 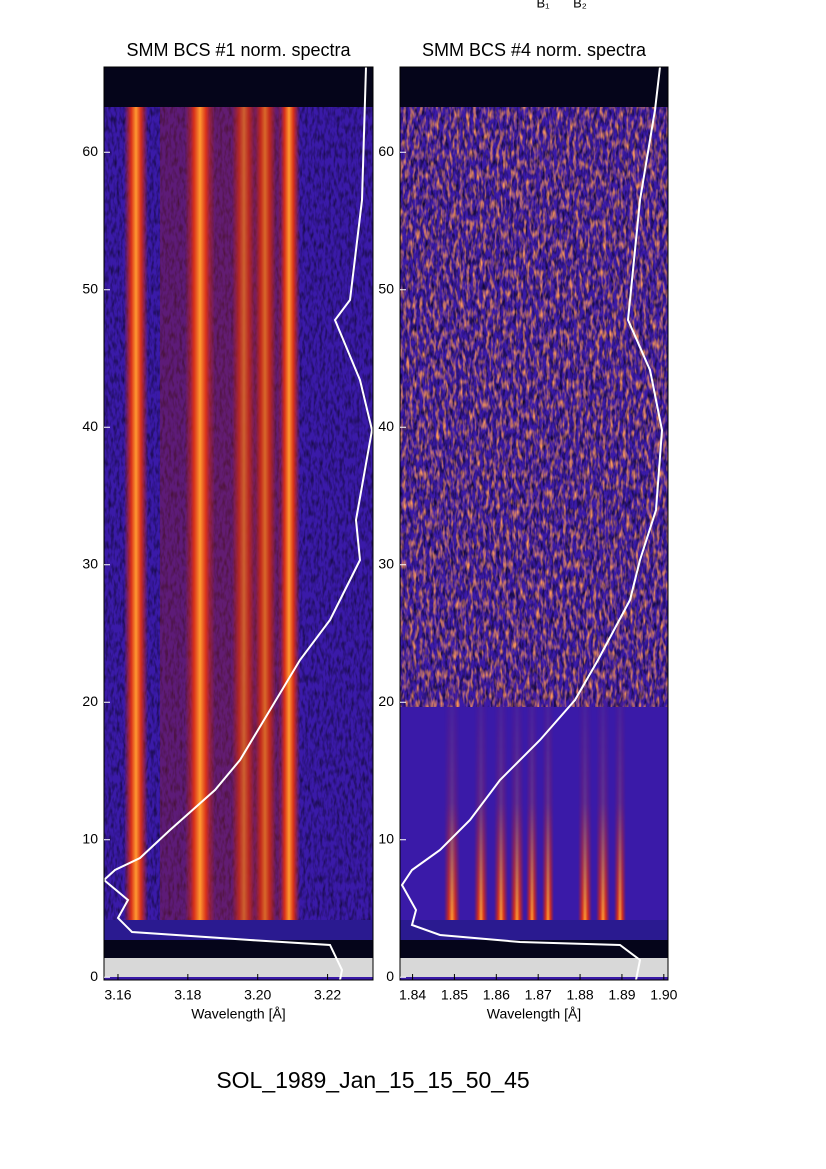 What do you see at coordinates (538, 995) in the screenshot?
I see `x-tick-label: 1.87` at bounding box center [538, 995].